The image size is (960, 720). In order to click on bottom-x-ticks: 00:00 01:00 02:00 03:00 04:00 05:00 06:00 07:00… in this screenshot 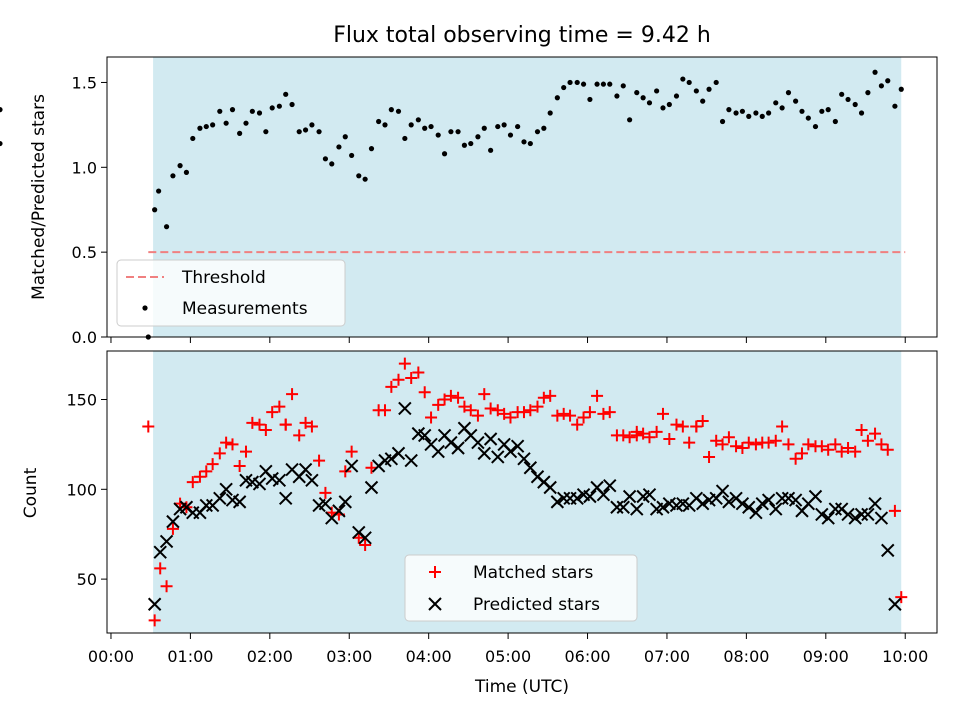, I will do `click(508, 649)`.